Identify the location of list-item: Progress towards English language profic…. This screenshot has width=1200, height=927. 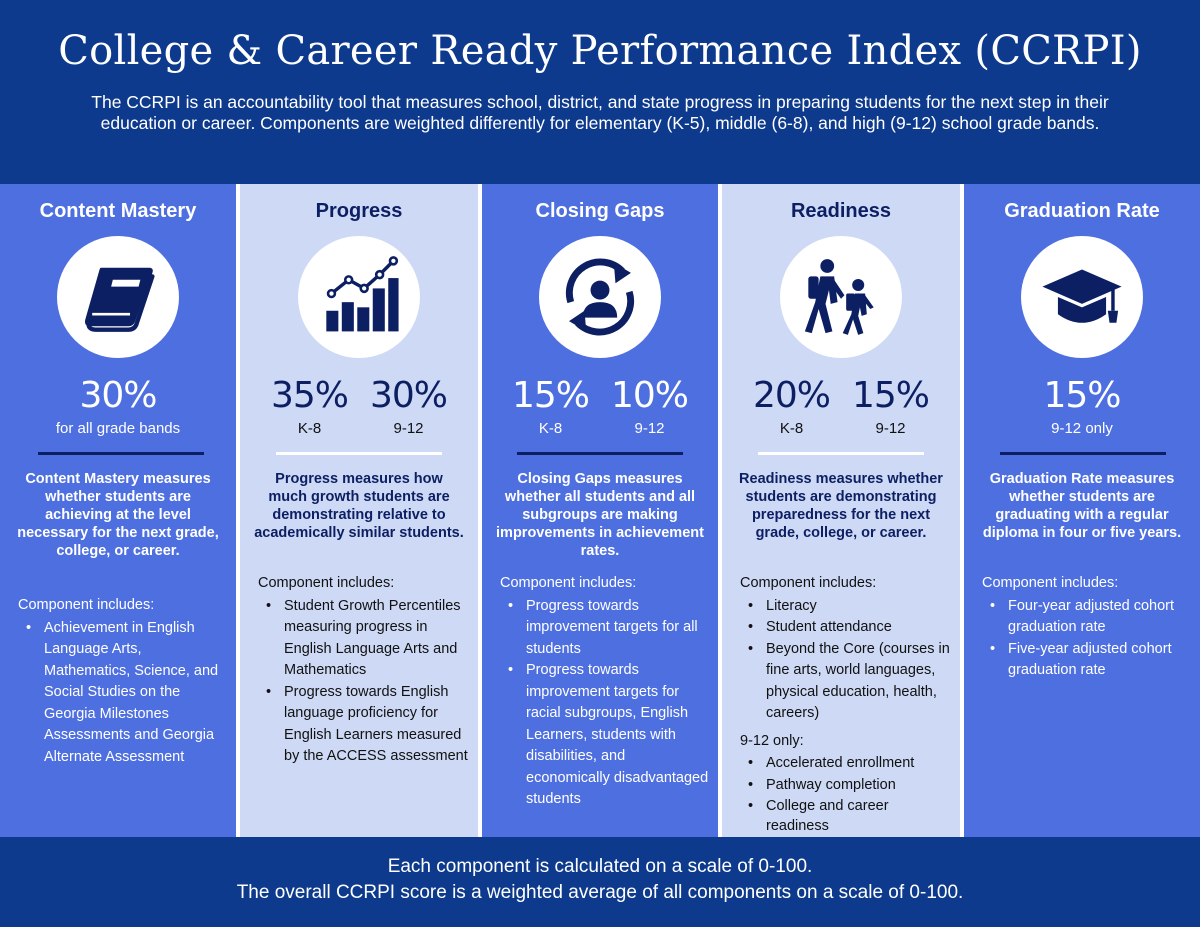
(364, 725).